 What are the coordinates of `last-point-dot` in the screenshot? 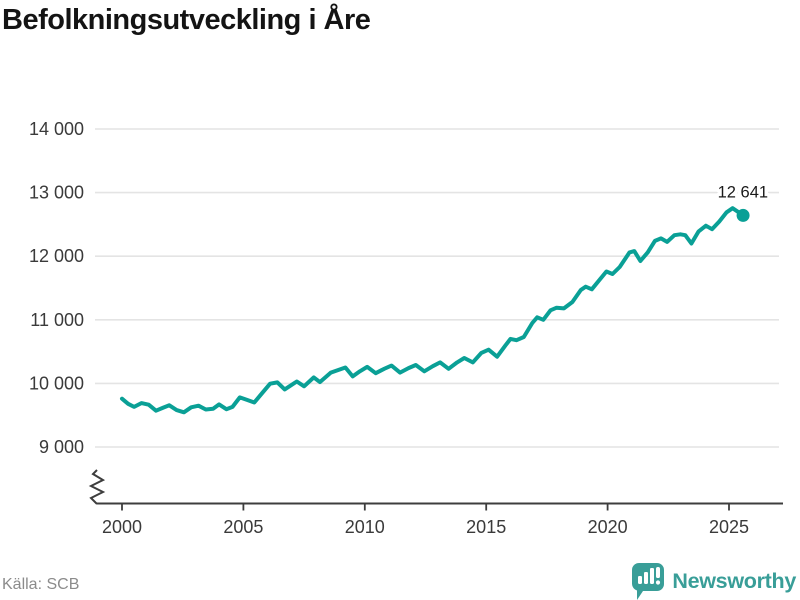 It's located at (743, 215).